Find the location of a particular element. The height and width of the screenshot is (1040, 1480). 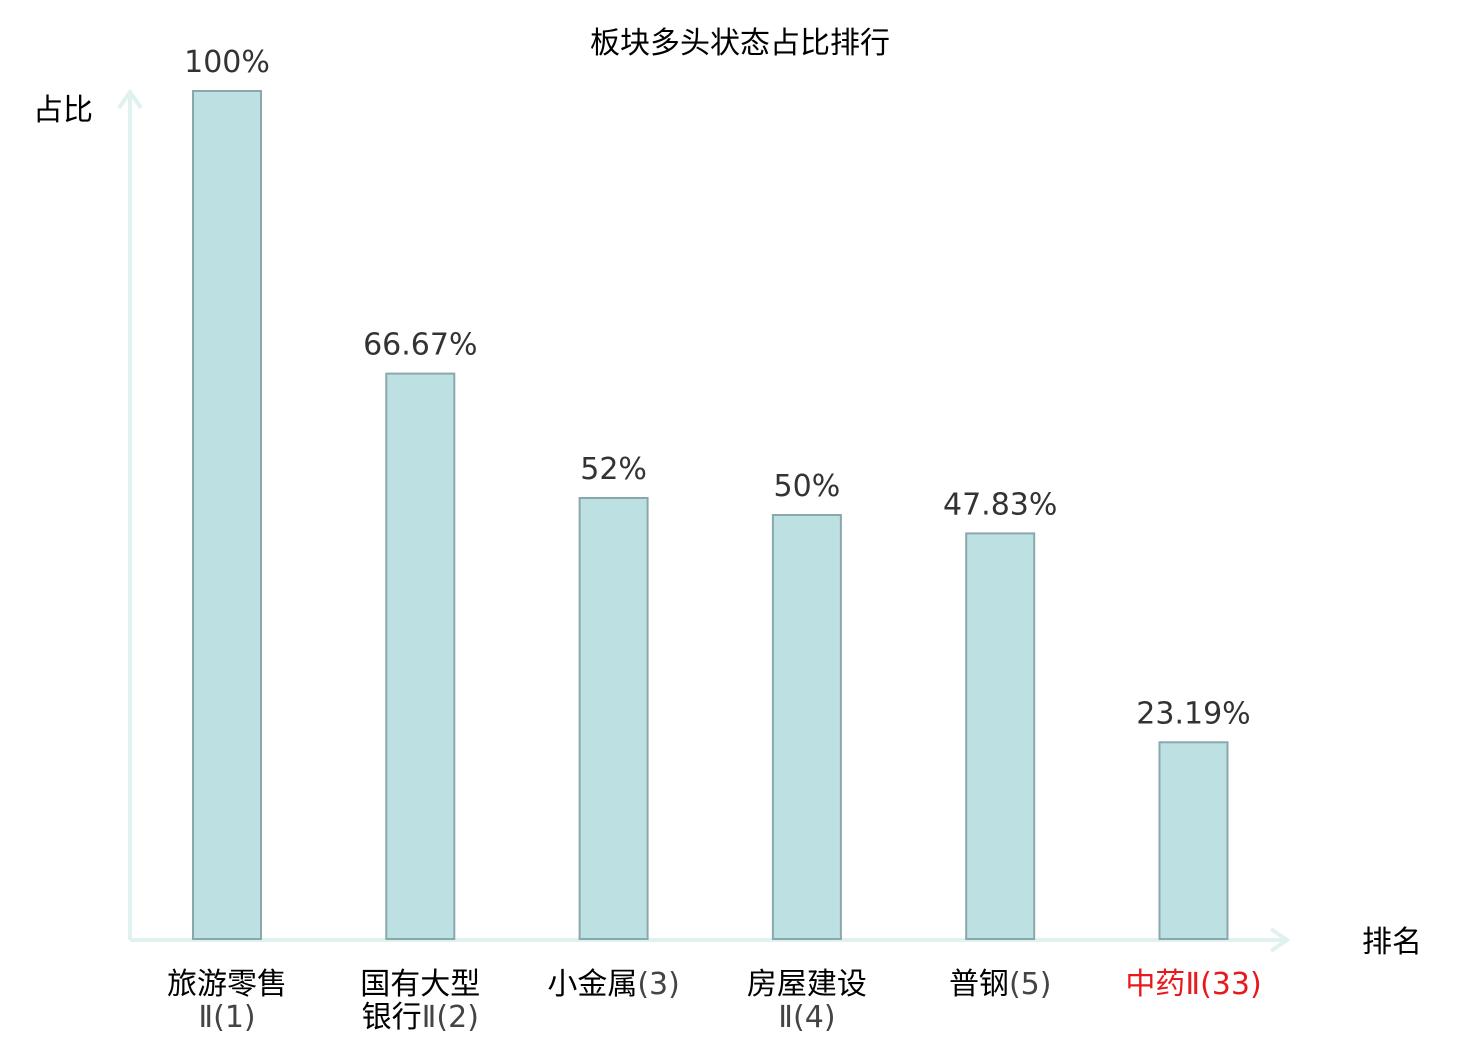

category-label-2-line-2: 银行Ⅱ(2) is located at coordinates (420, 1017).